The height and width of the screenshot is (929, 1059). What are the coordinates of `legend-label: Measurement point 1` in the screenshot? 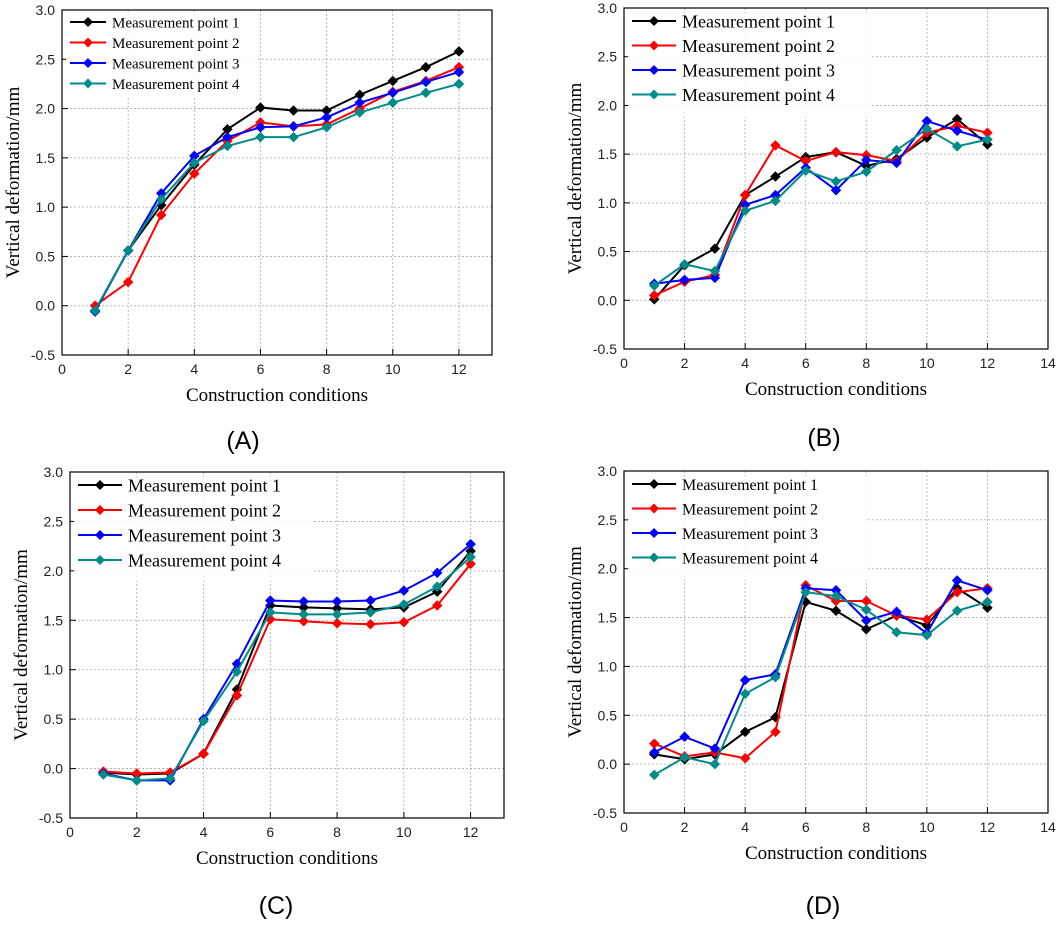 It's located at (750, 485).